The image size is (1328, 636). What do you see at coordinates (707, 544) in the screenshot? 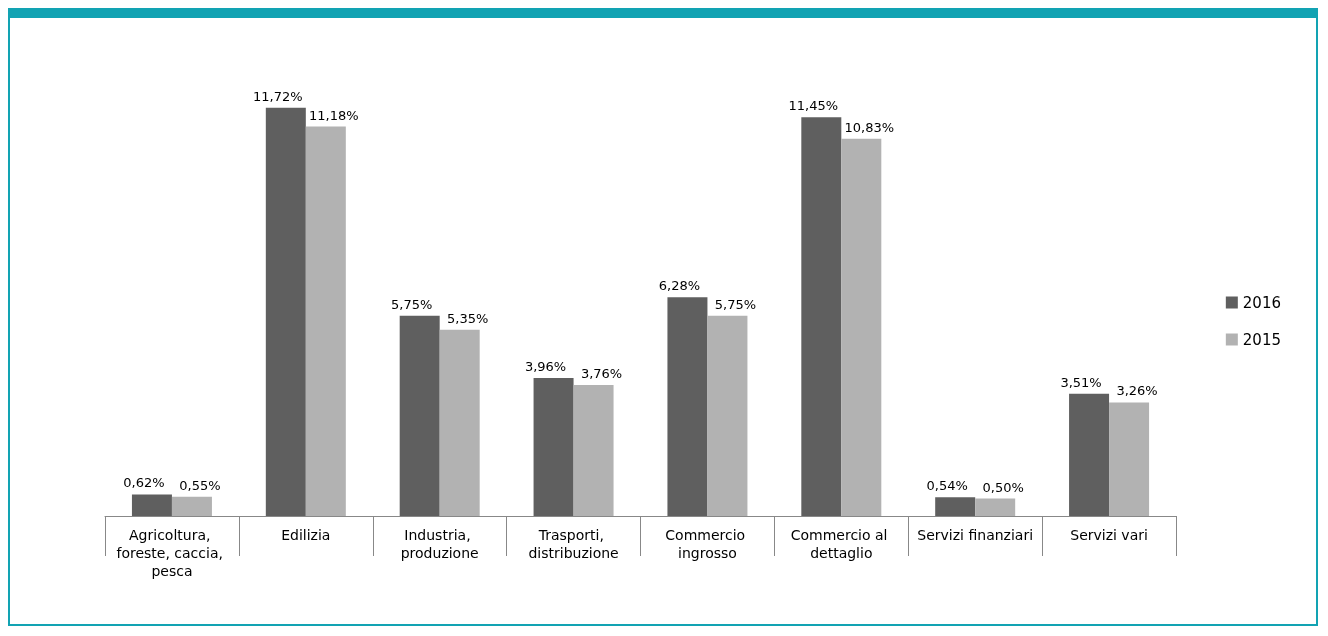
I see `x-tick-label: Commercio ingrosso` at bounding box center [707, 544].